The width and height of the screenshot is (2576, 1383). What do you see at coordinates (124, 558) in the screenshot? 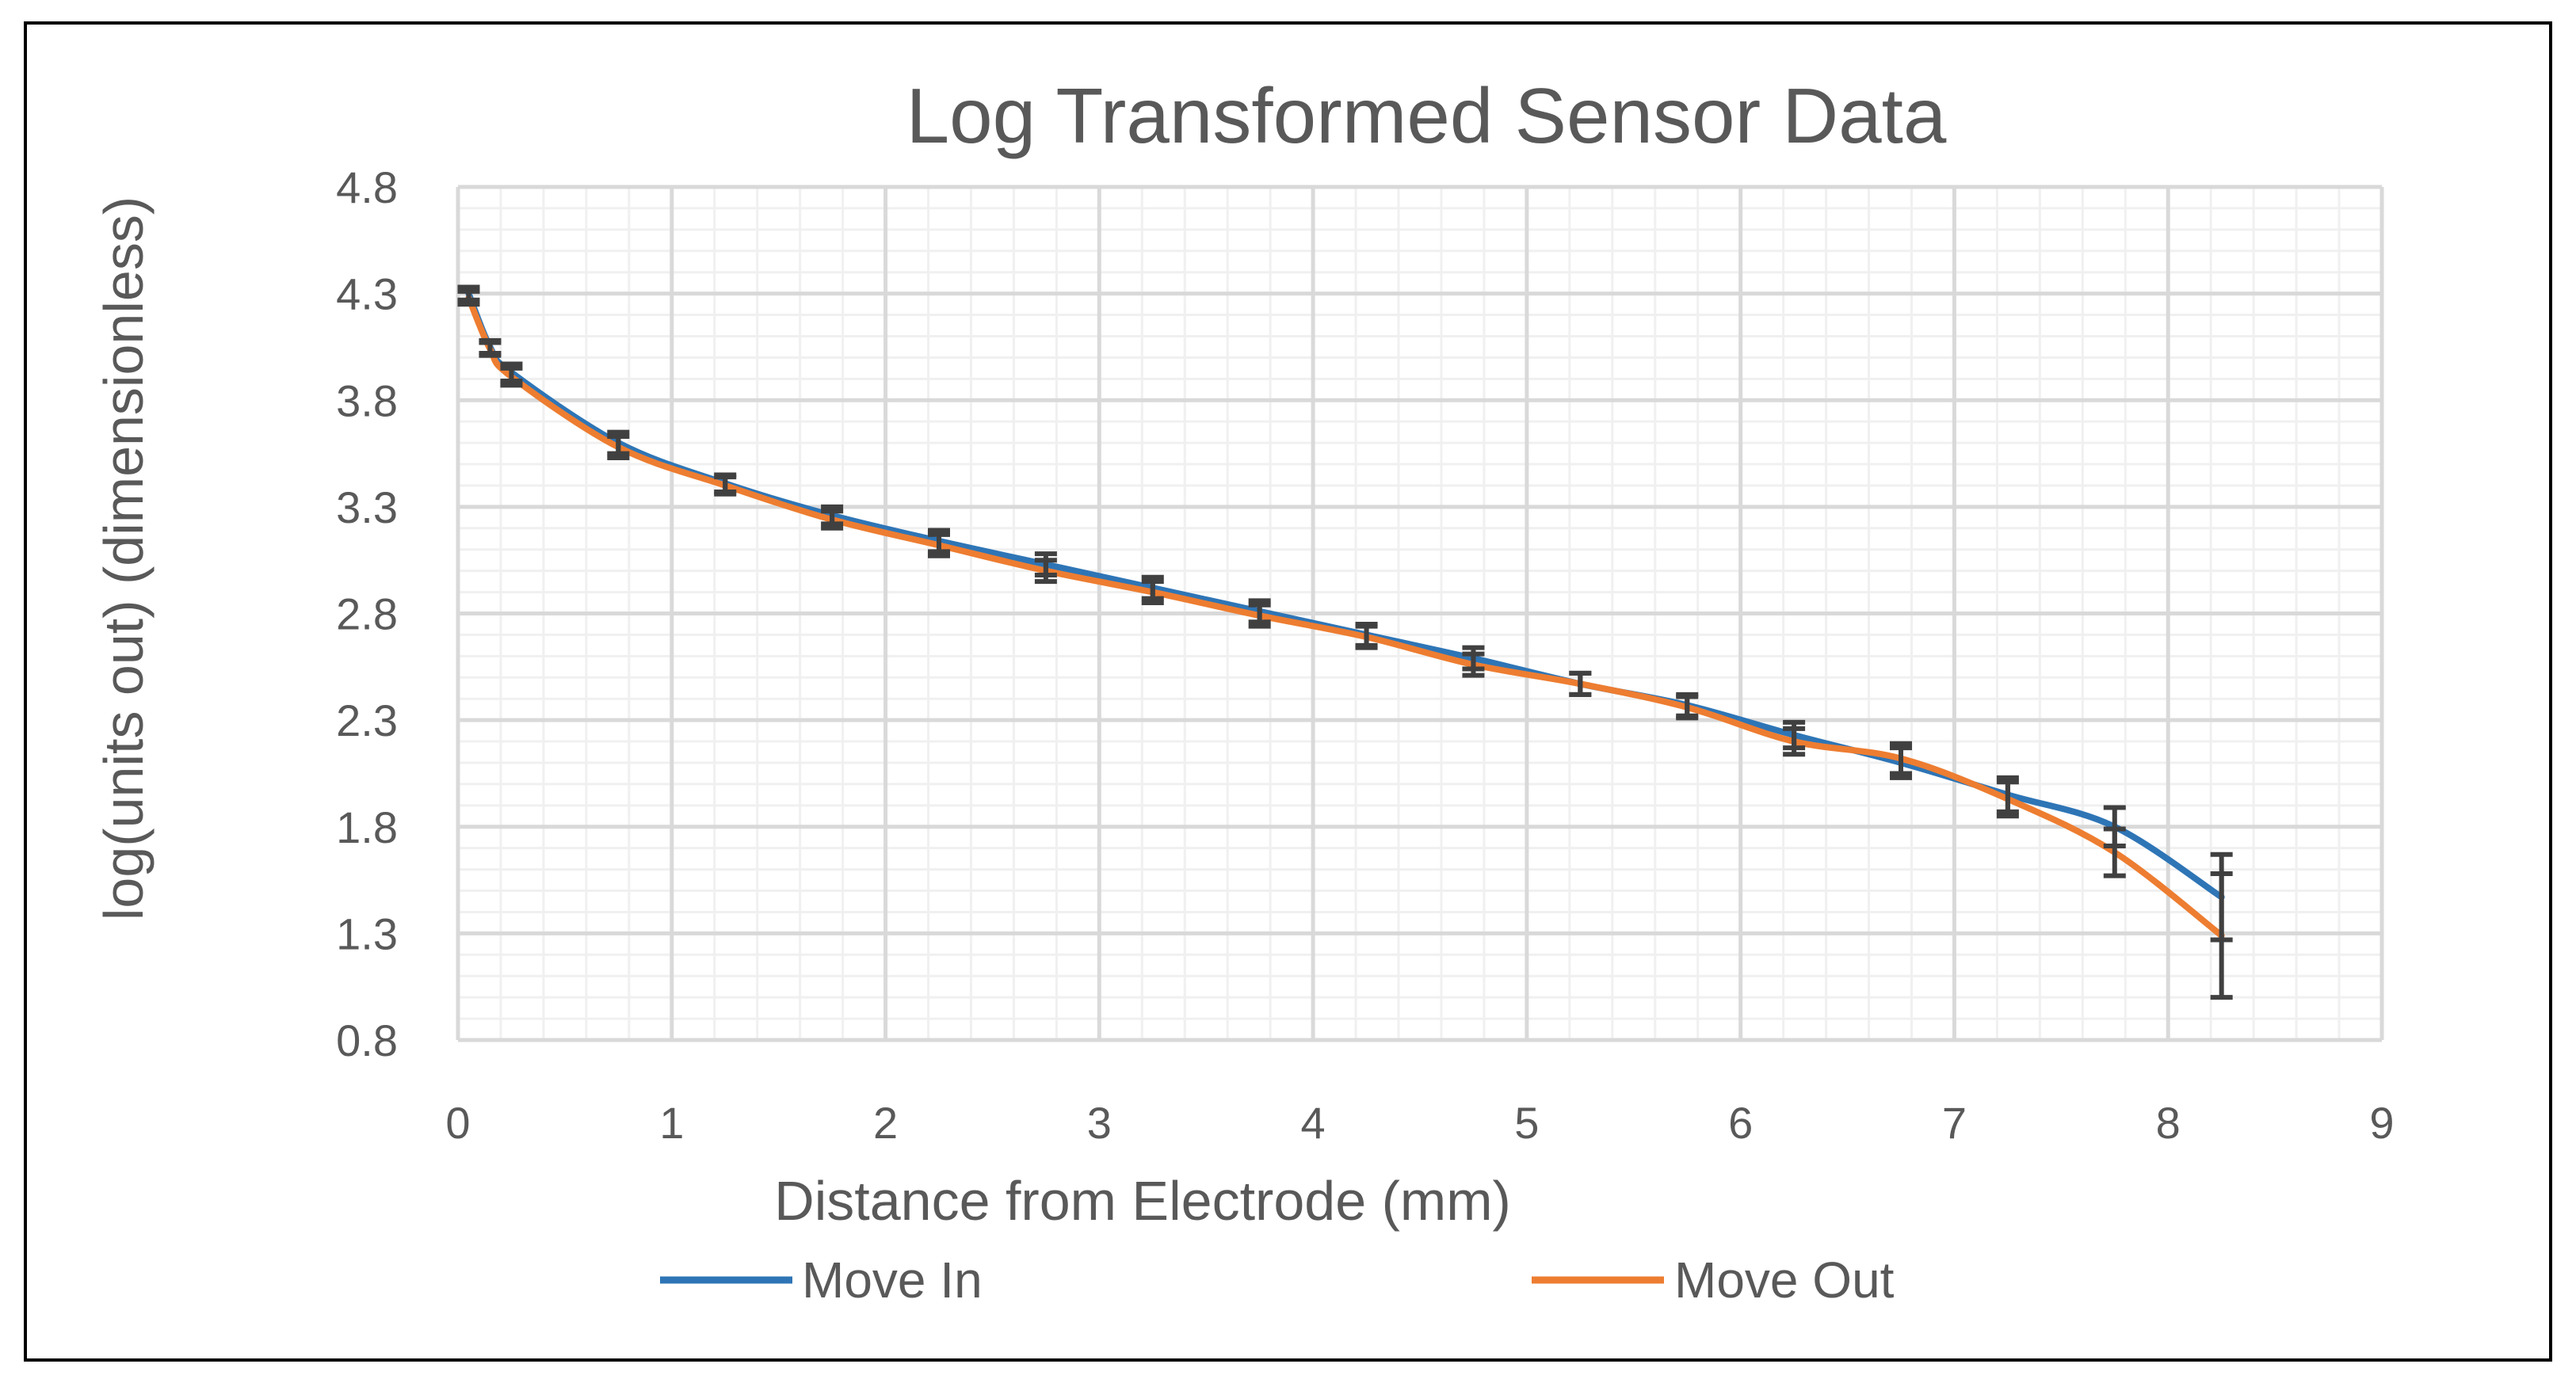
I see `y-axis-label: log(units out) (dimensionless)` at bounding box center [124, 558].